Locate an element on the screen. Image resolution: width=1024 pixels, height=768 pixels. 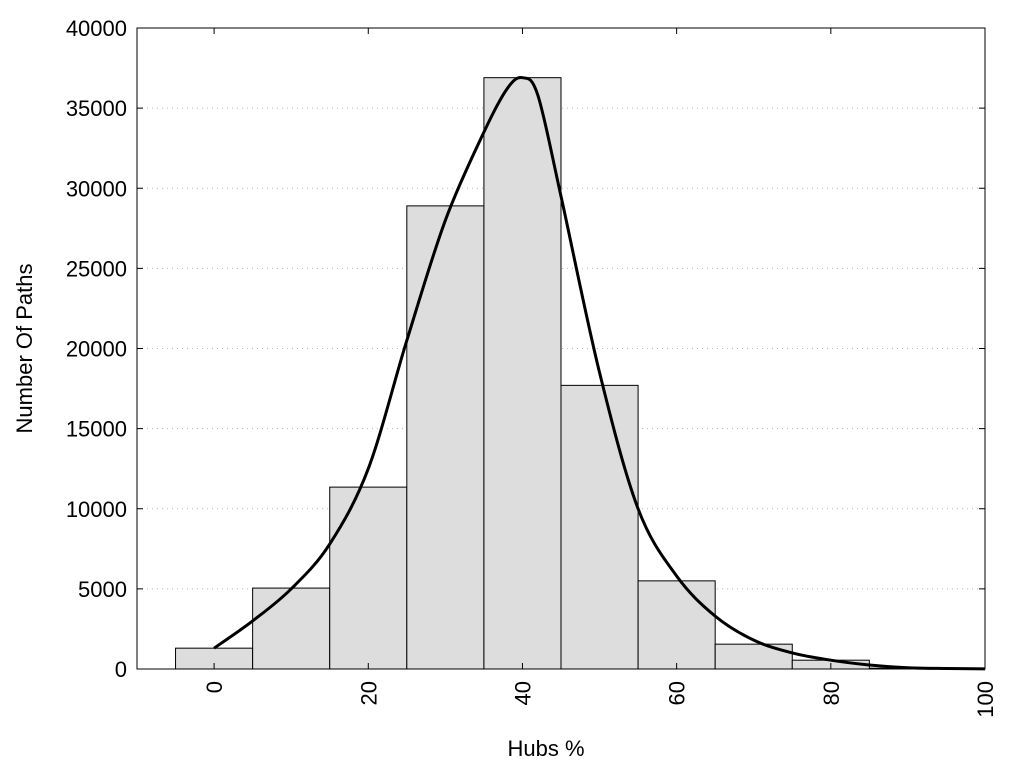
y-tick-label: 15000 is located at coordinates (96, 429).